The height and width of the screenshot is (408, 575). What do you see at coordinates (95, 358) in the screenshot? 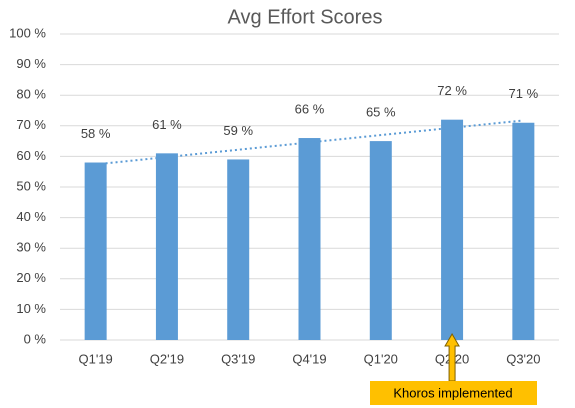
I see `x-tick-label: Q1'19` at bounding box center [95, 358].